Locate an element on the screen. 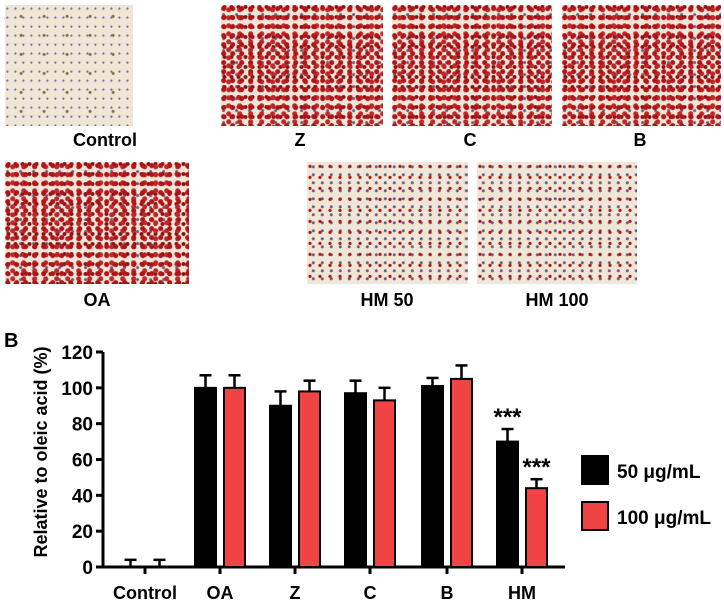 The height and width of the screenshot is (605, 724). micrograph-oa is located at coordinates (97, 223).